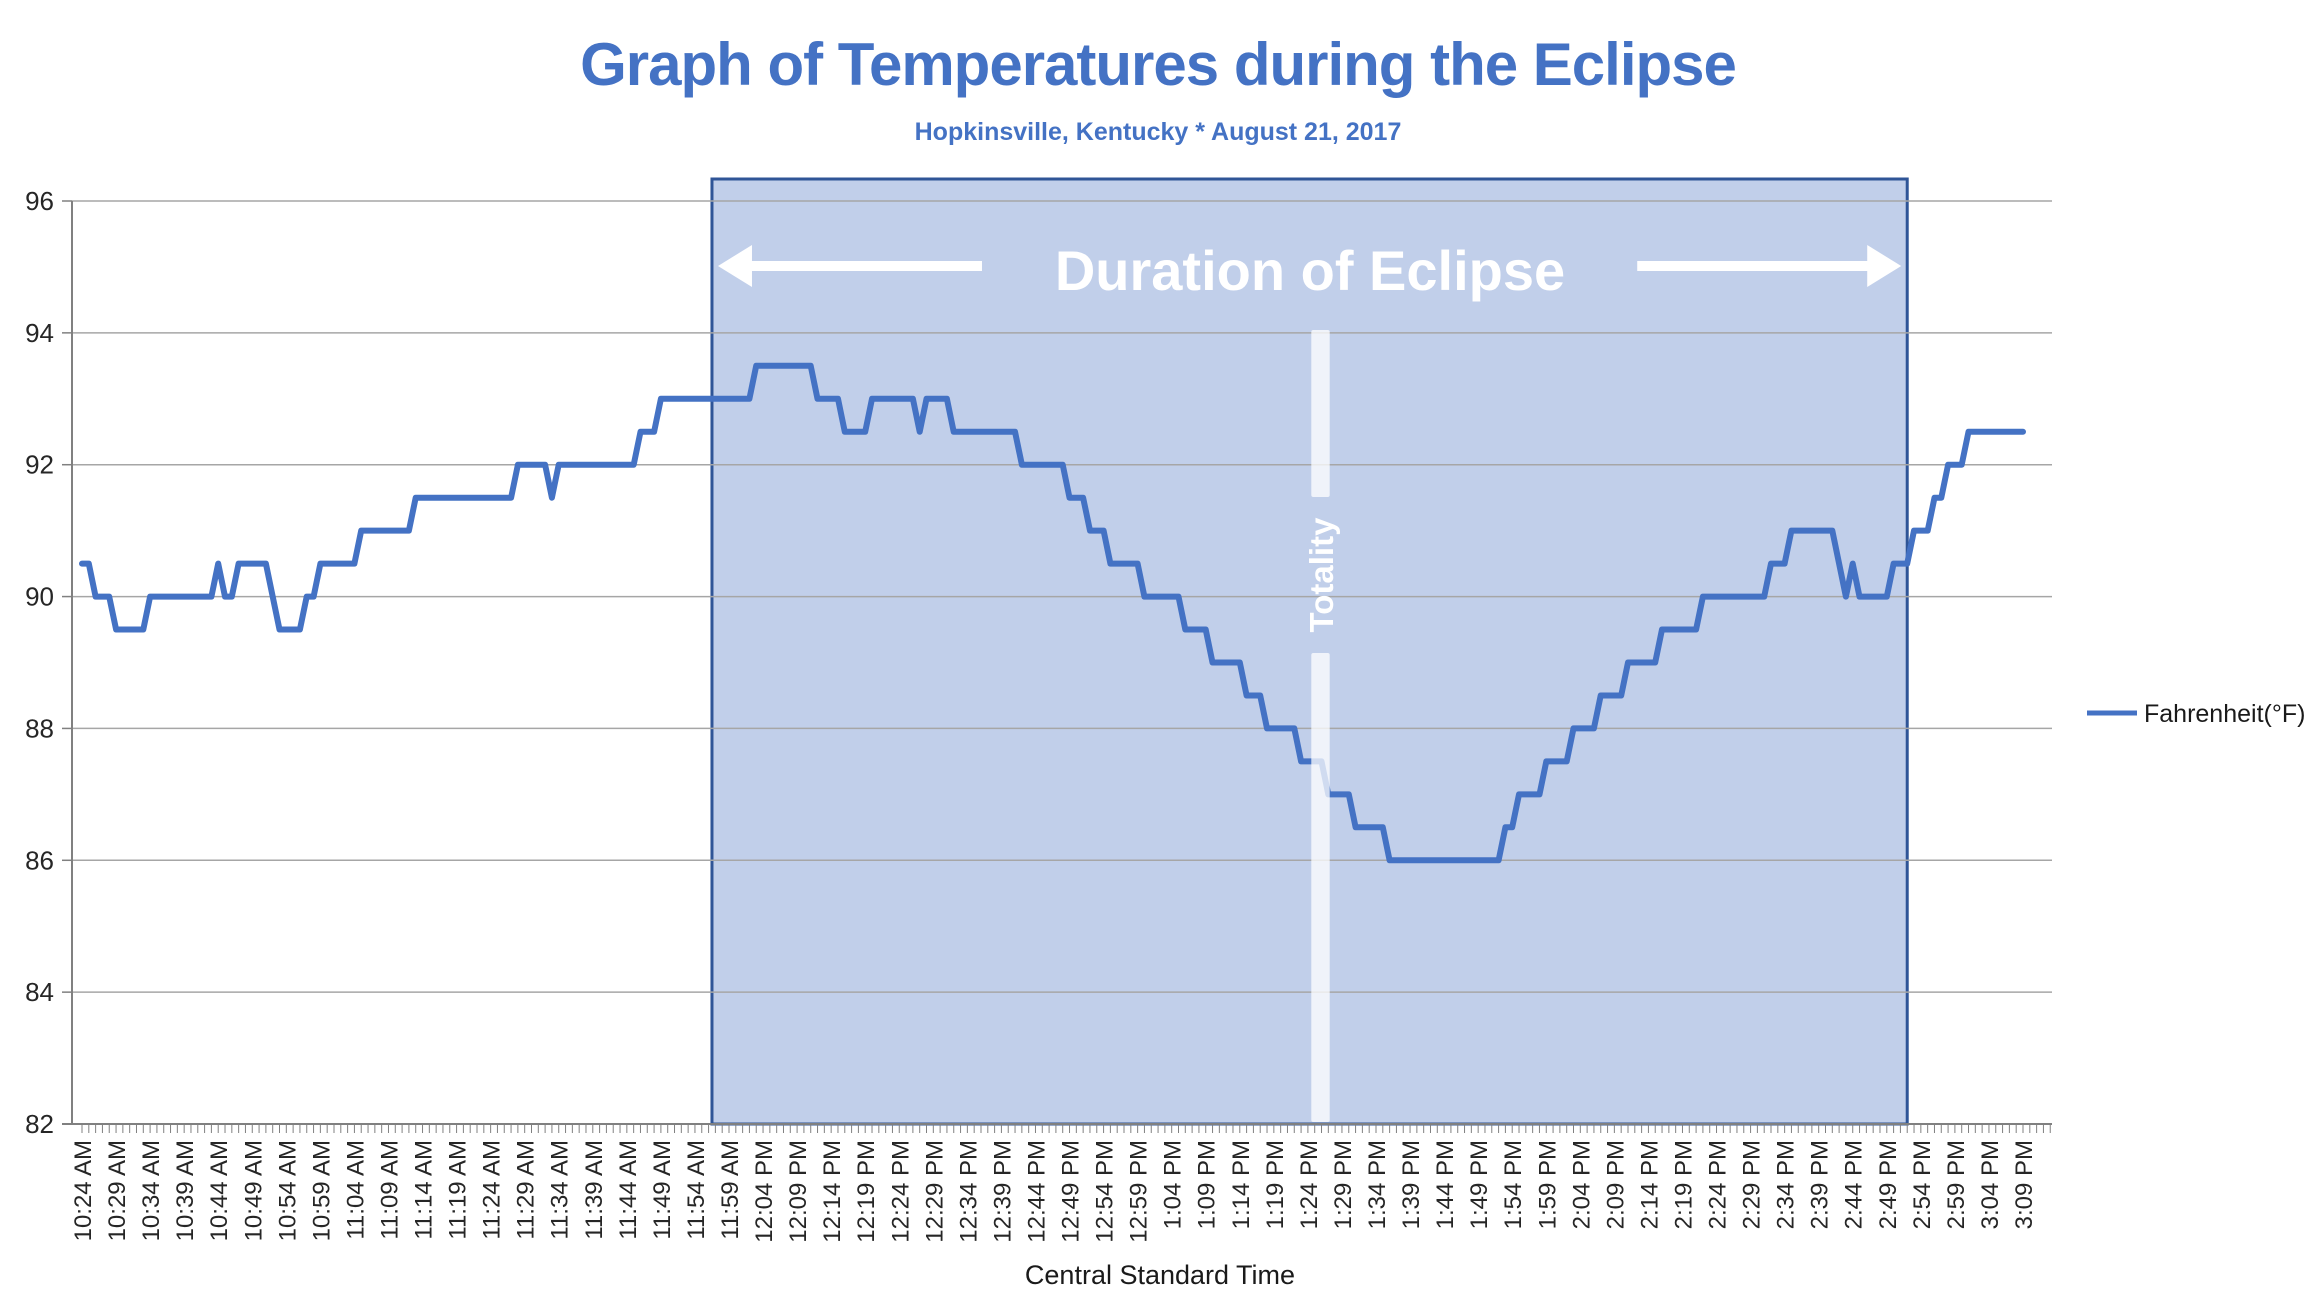  What do you see at coordinates (39, 860) in the screenshot?
I see `y-tick-label: 86` at bounding box center [39, 860].